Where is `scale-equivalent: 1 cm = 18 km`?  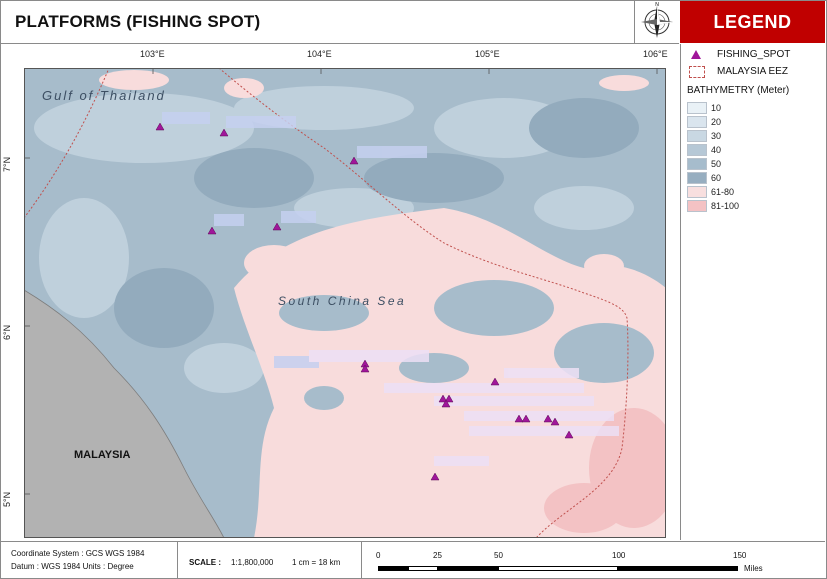
scale-equivalent: 1 cm = 18 km is located at coordinates (316, 562).